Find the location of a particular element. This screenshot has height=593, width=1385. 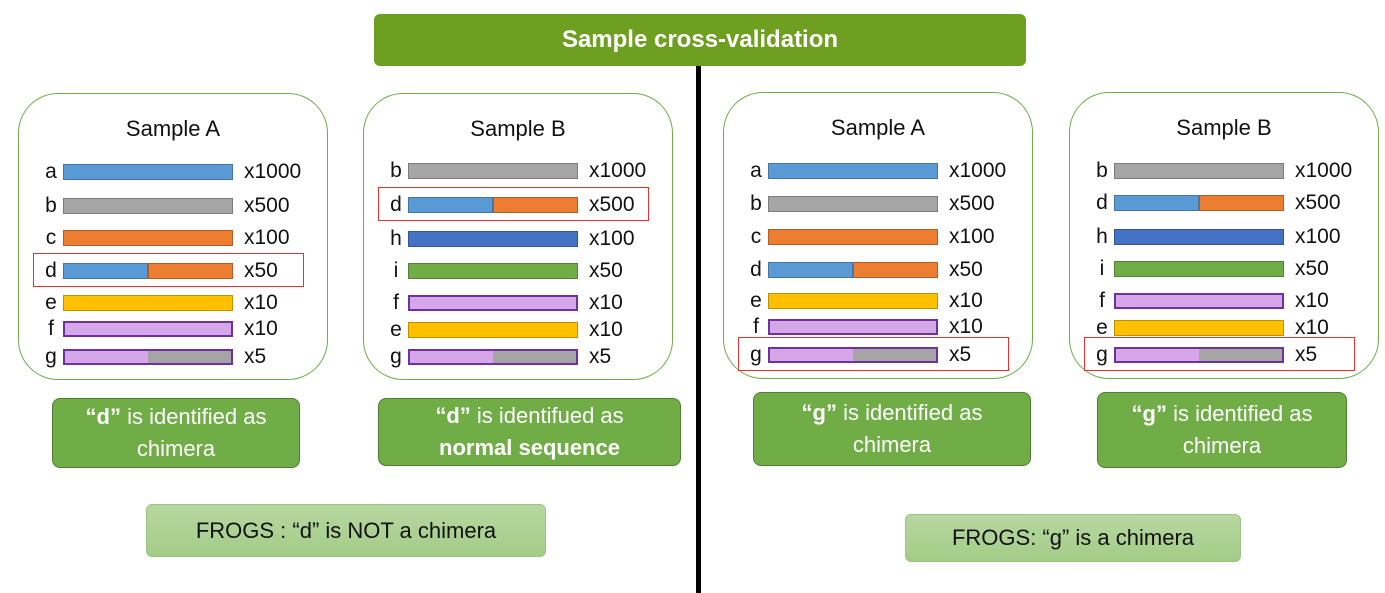

sequence-label: a is located at coordinates (756, 170).